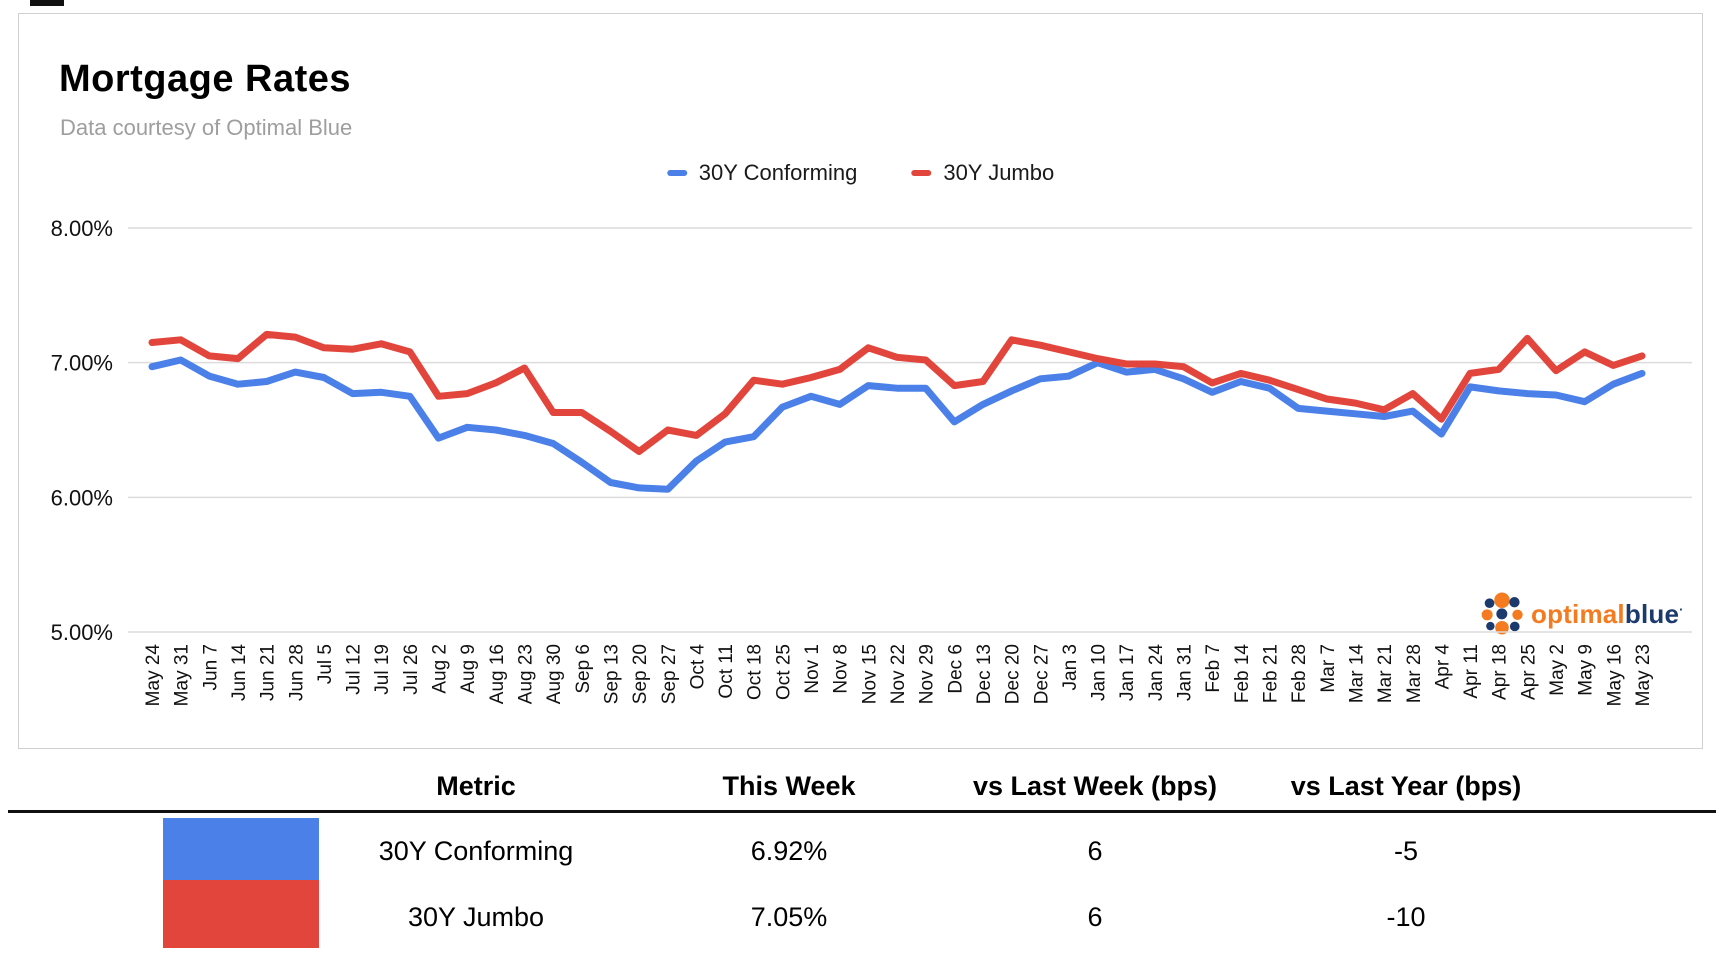 The image size is (1716, 958). What do you see at coordinates (476, 786) in the screenshot?
I see `col-header-metric: Metric` at bounding box center [476, 786].